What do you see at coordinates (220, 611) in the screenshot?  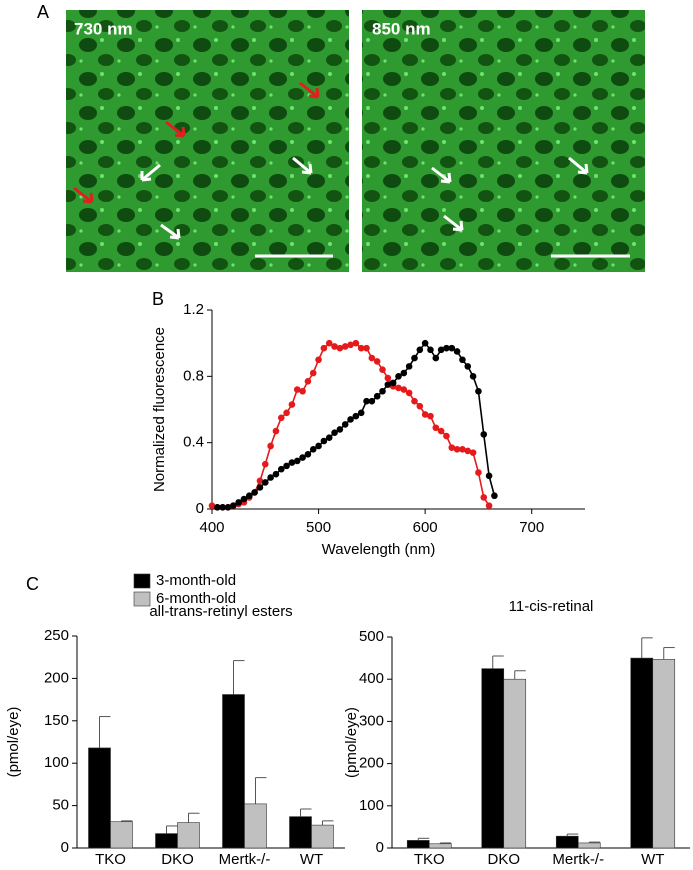 I see `chart-title: all-trans-retinyl esters` at bounding box center [220, 611].